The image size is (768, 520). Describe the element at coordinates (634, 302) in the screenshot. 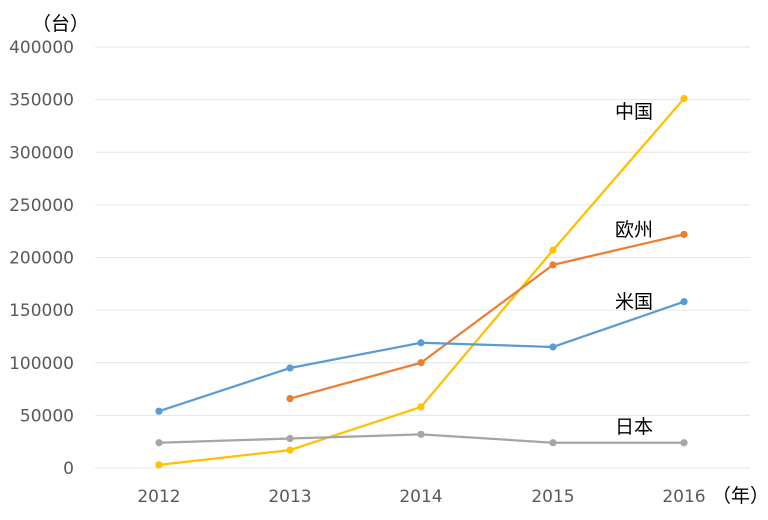

I see `series-label-2: 米国` at that location.